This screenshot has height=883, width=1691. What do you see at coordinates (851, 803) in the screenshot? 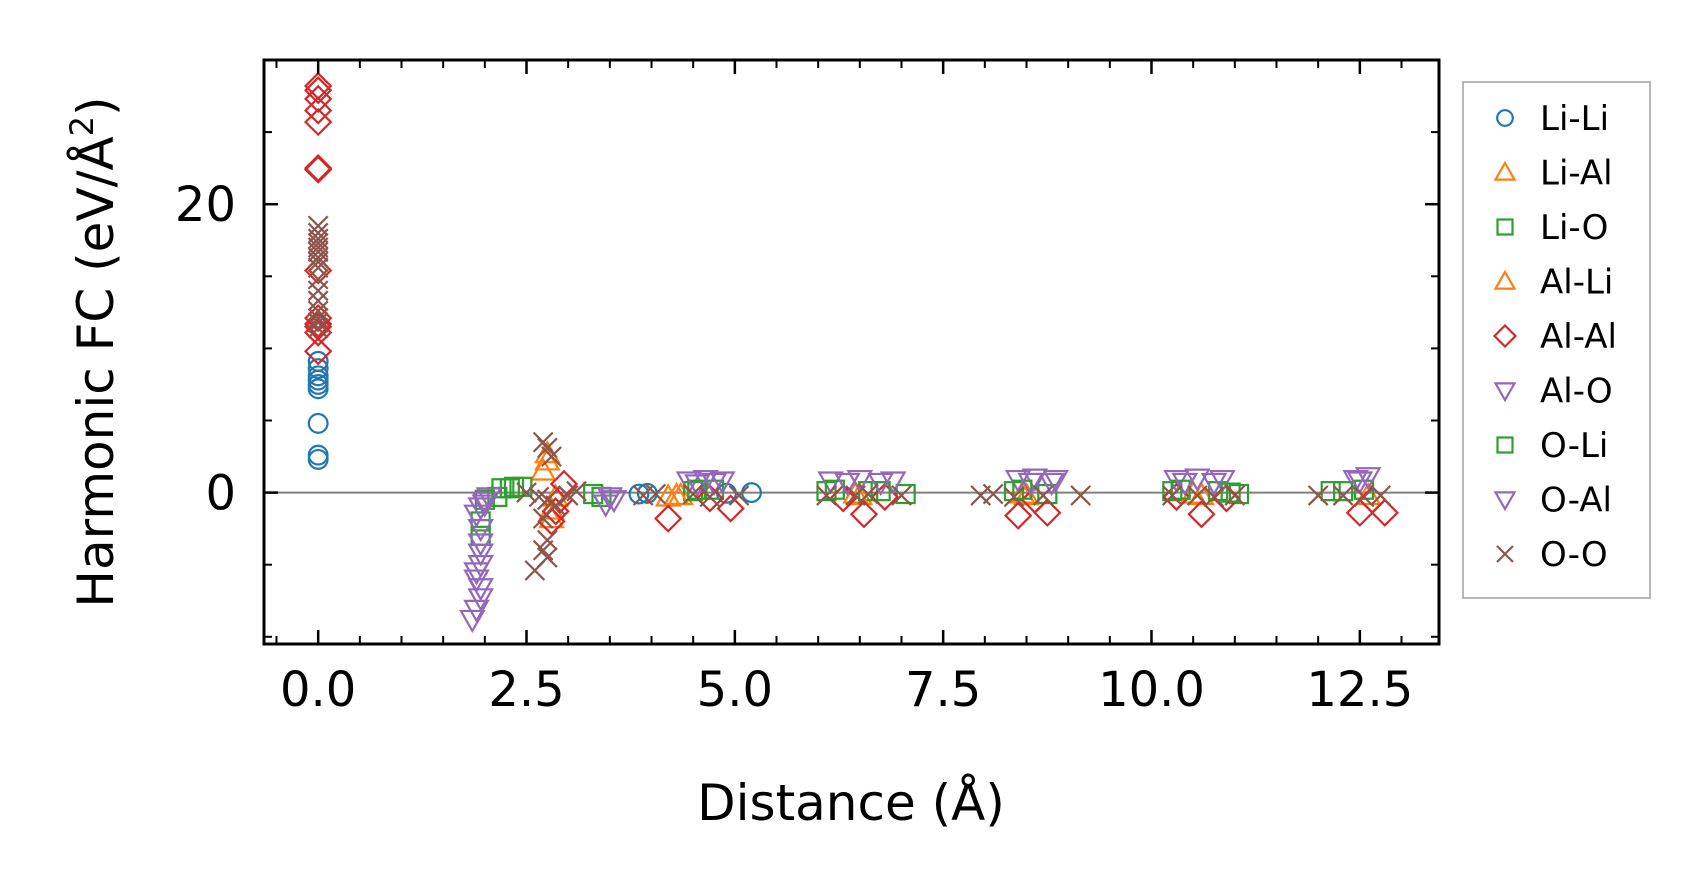
I see `x-axis-label: Distance (Å)` at bounding box center [851, 803].